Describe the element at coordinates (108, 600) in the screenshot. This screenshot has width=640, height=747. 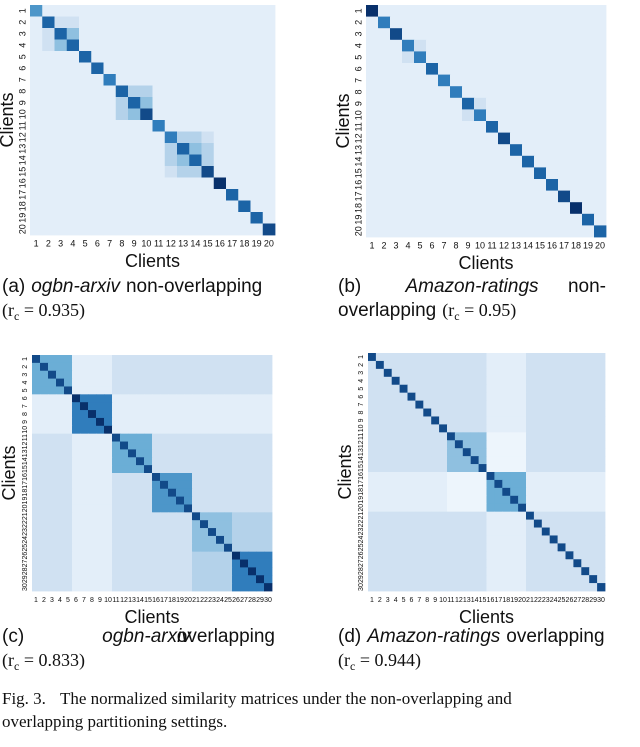
I see `x-tick-label: 10` at that location.